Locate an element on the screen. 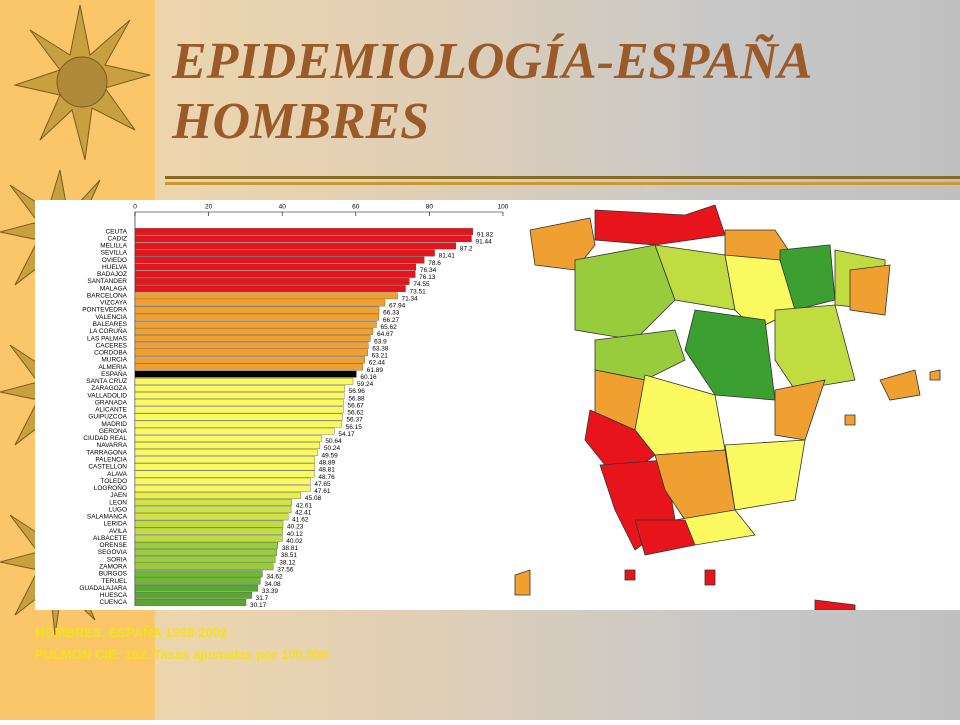  data-label: 47.65 is located at coordinates (322, 484).